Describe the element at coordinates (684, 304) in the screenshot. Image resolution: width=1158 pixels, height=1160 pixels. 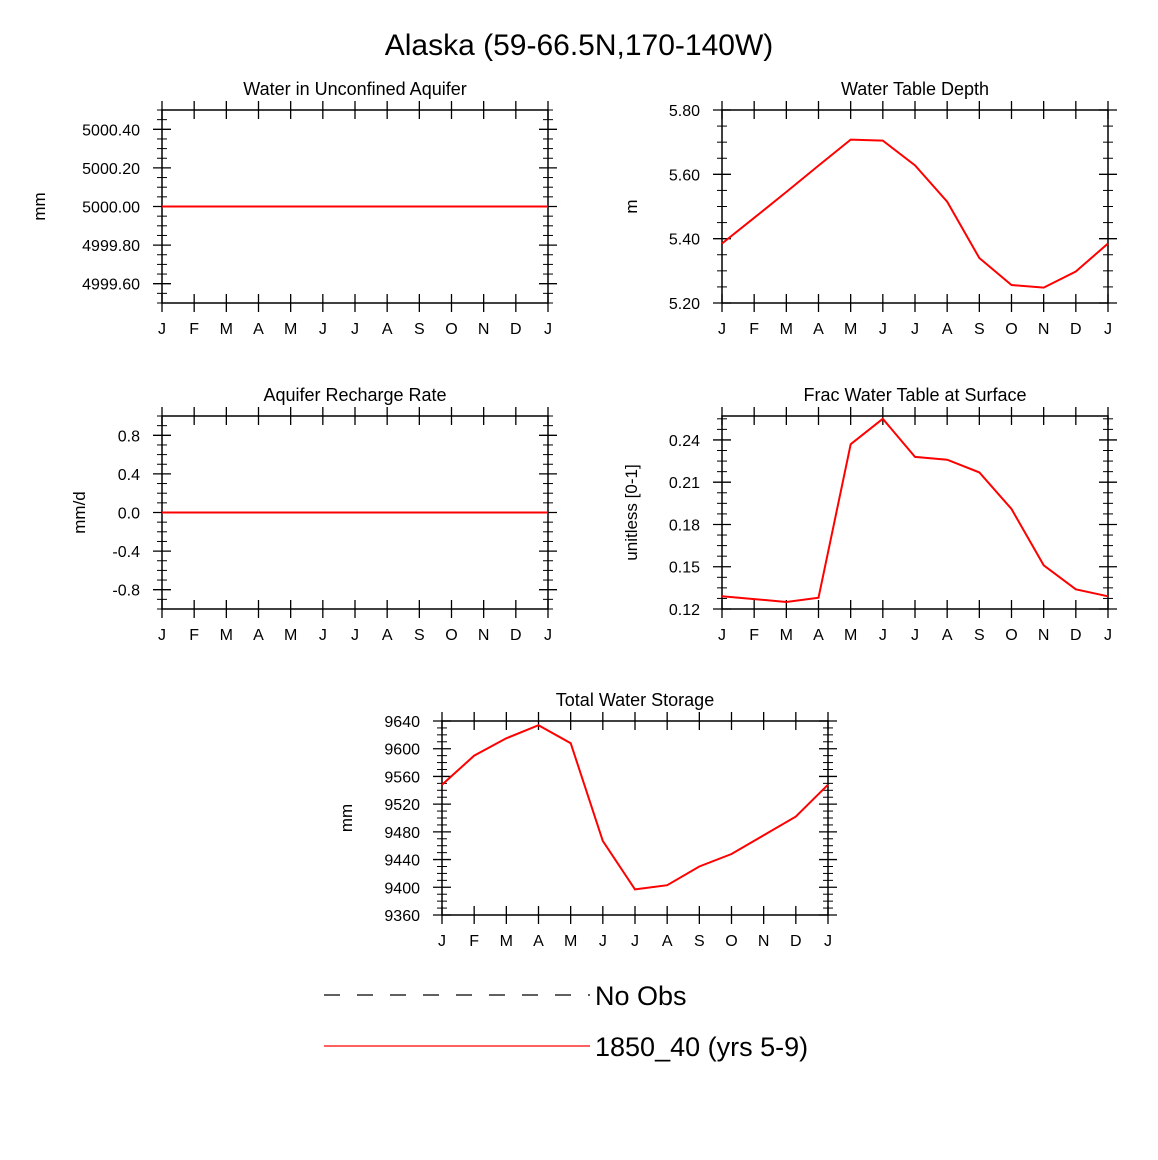
I see `y-tick-label: 5.20` at that location.